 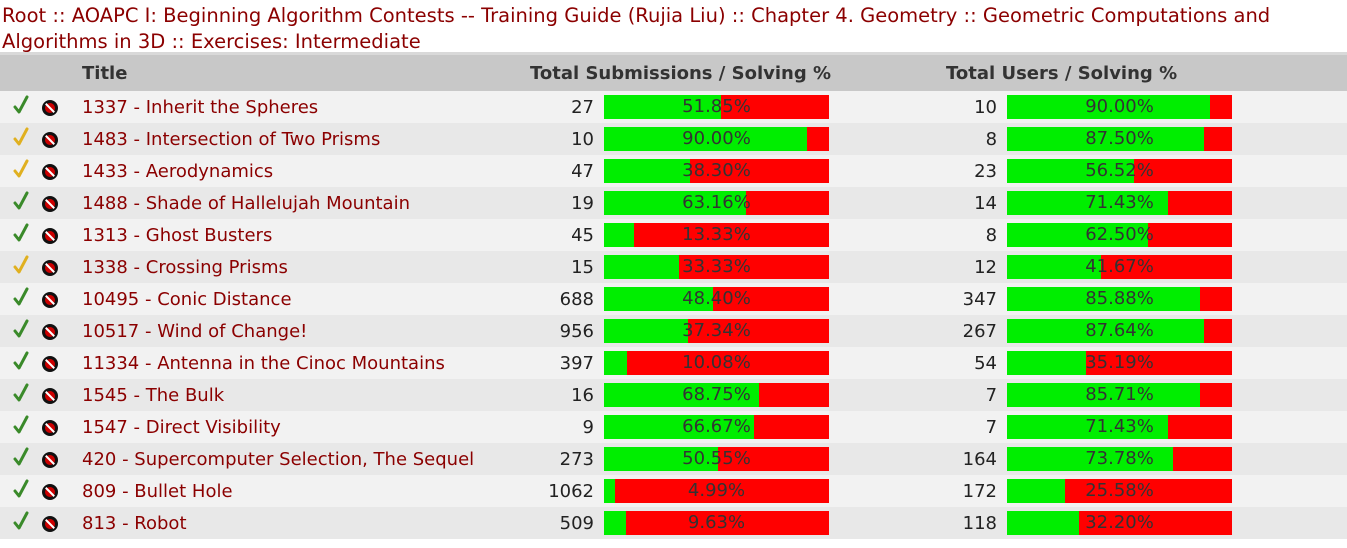 What do you see at coordinates (716, 362) in the screenshot?
I see `submissions-pct: 10.08%` at bounding box center [716, 362].